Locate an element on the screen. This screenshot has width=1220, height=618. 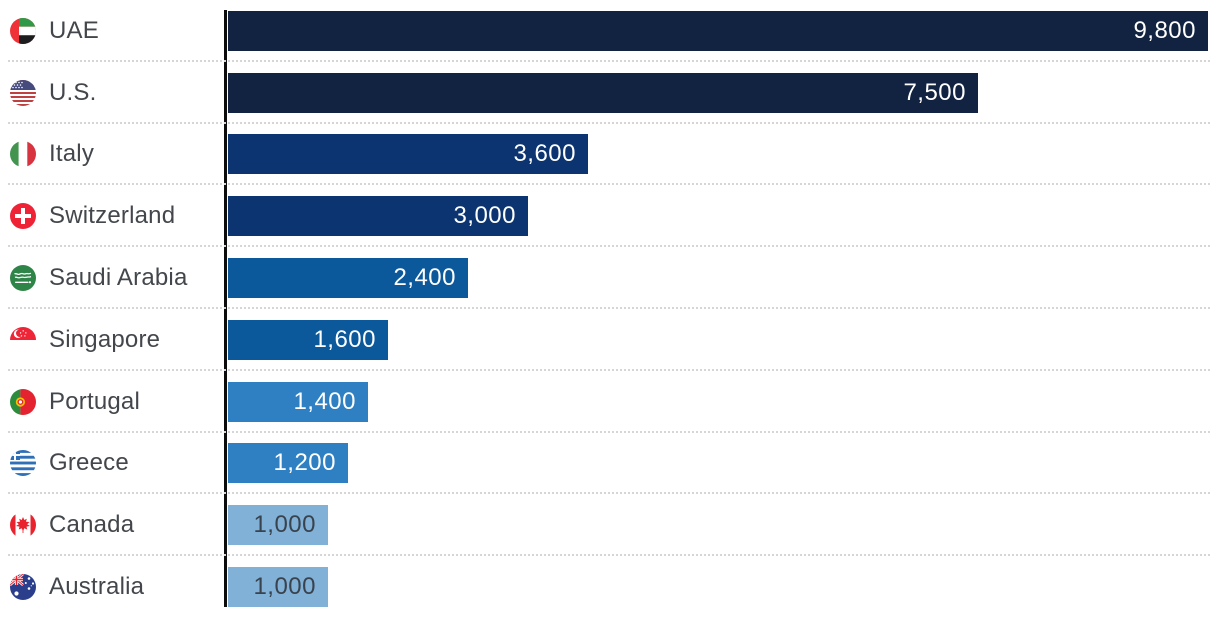
us-flag-icon is located at coordinates (23, 92).